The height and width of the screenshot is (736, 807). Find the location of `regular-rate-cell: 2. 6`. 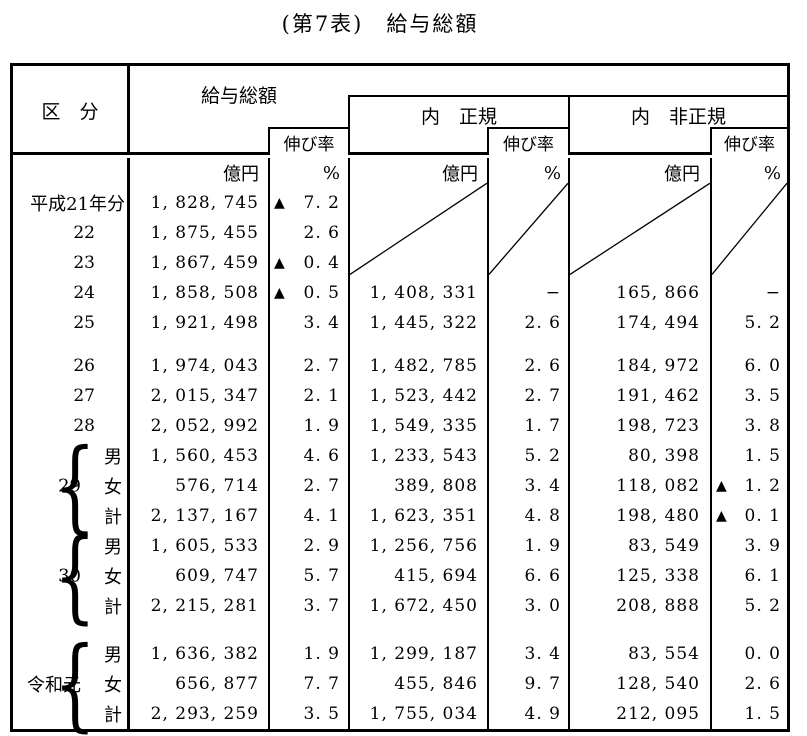

regular-rate-cell: 2. 6 is located at coordinates (542, 323).